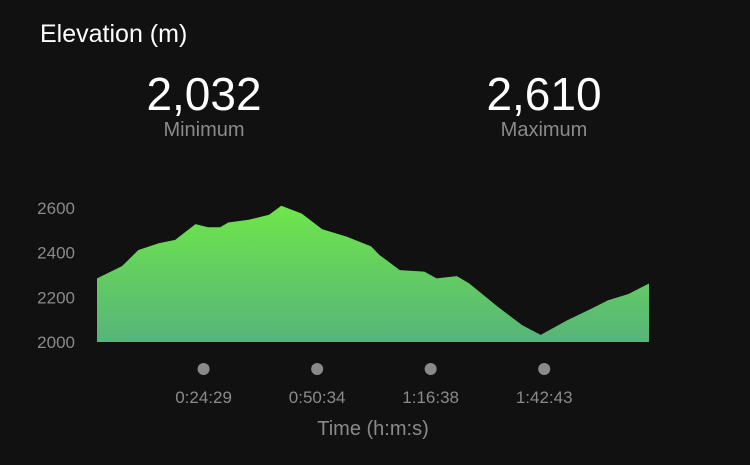 The image size is (750, 465). What do you see at coordinates (544, 397) in the screenshot?
I see `x-tick-label: 1:42:43` at bounding box center [544, 397].